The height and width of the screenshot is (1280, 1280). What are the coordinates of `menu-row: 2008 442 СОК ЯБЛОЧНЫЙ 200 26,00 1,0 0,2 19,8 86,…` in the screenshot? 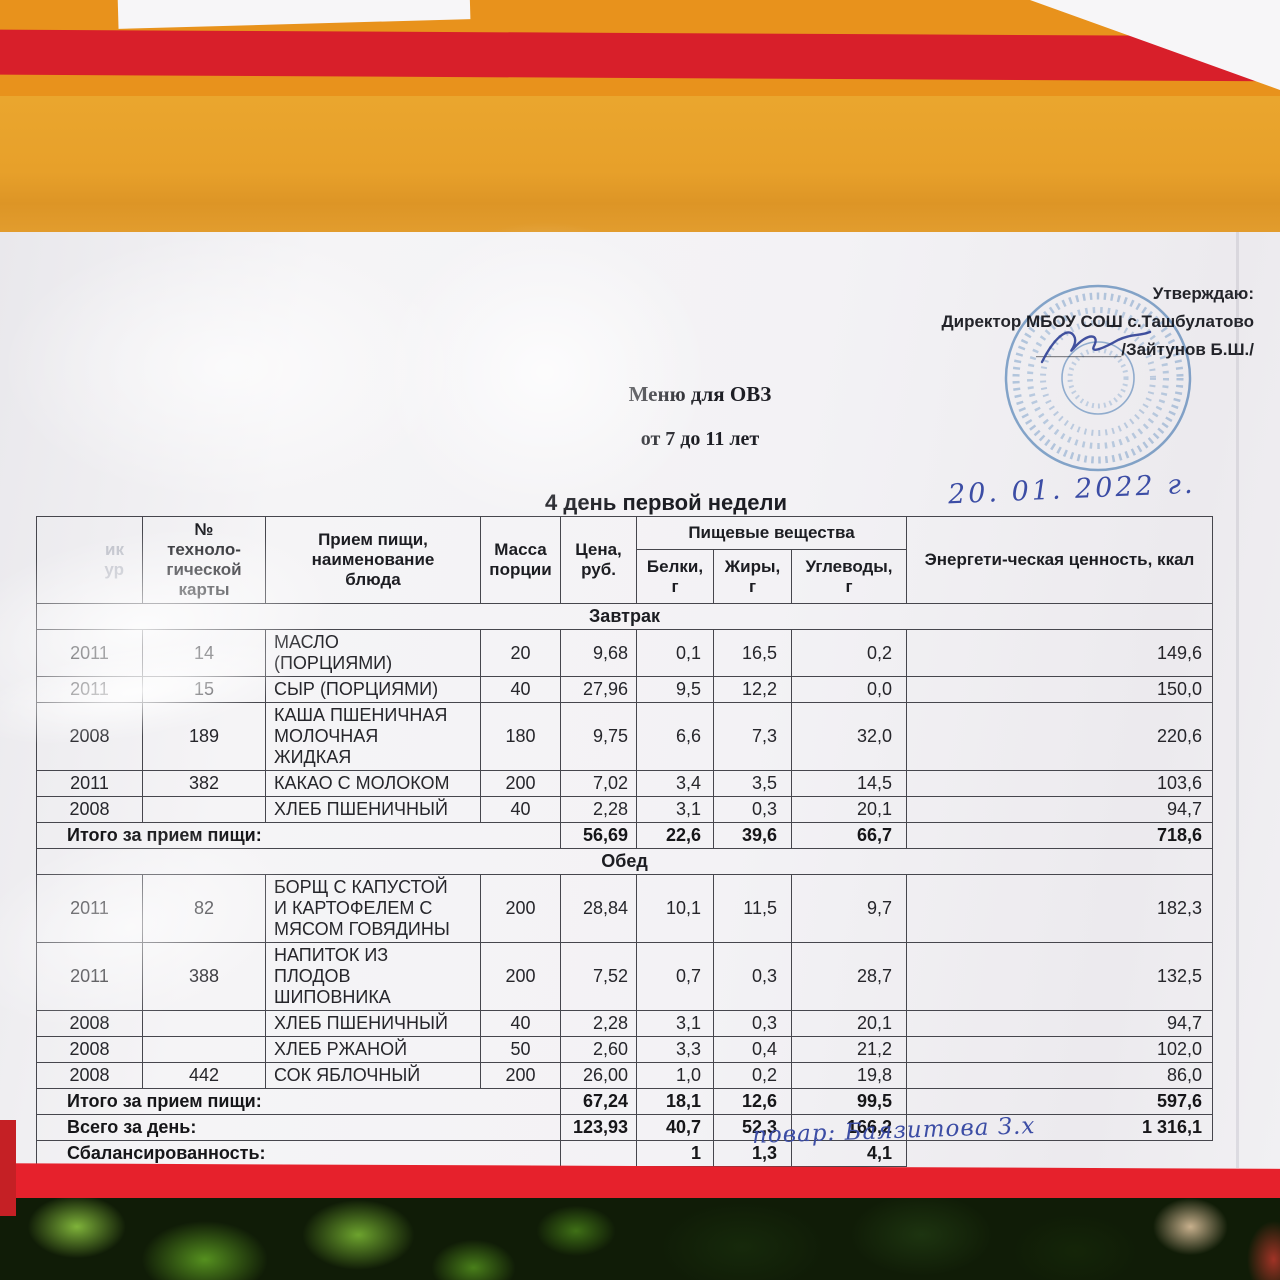 It's located at (625, 1075).